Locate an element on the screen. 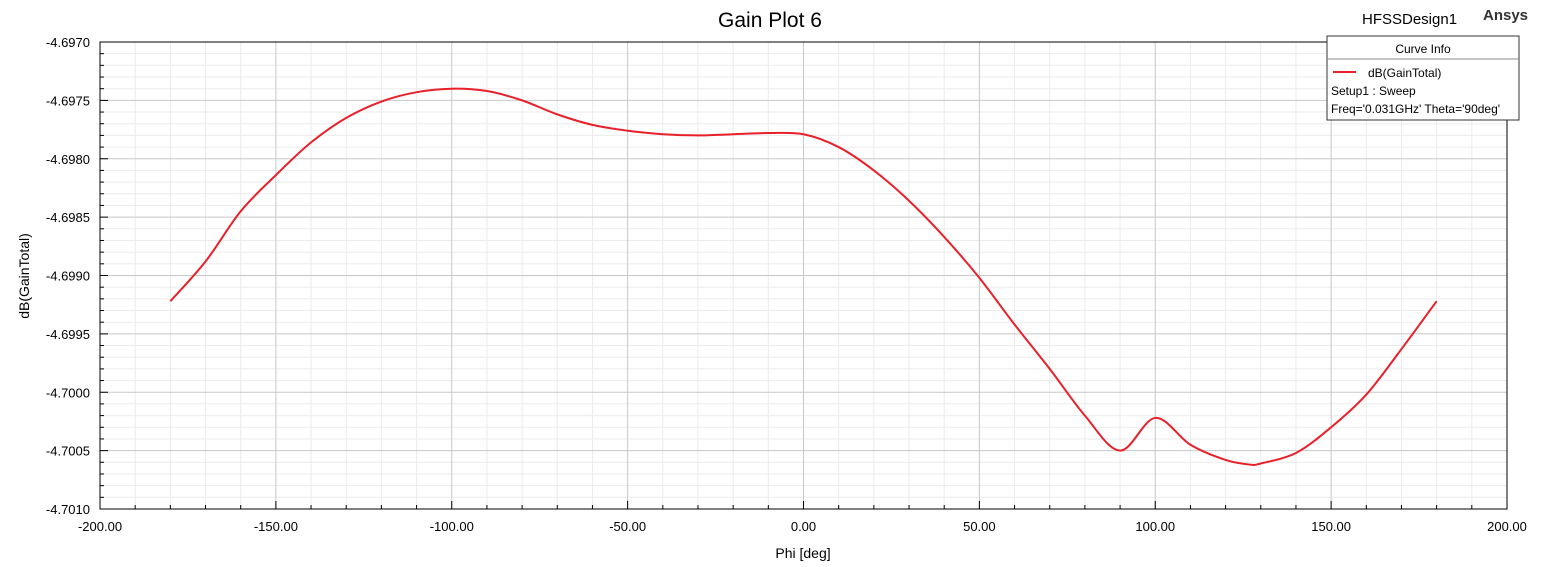  x-tick-label: 150.00 is located at coordinates (1331, 526).